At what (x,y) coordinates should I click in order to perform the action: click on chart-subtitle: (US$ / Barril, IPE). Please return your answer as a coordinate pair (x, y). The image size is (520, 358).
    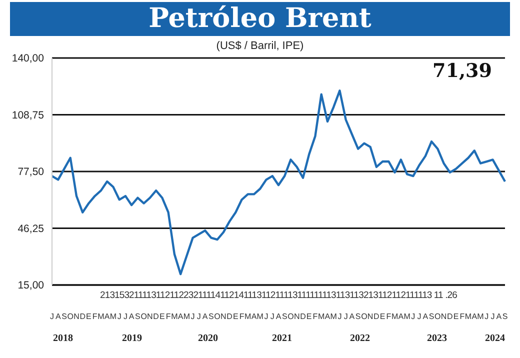
    Looking at the image, I should click on (260, 46).